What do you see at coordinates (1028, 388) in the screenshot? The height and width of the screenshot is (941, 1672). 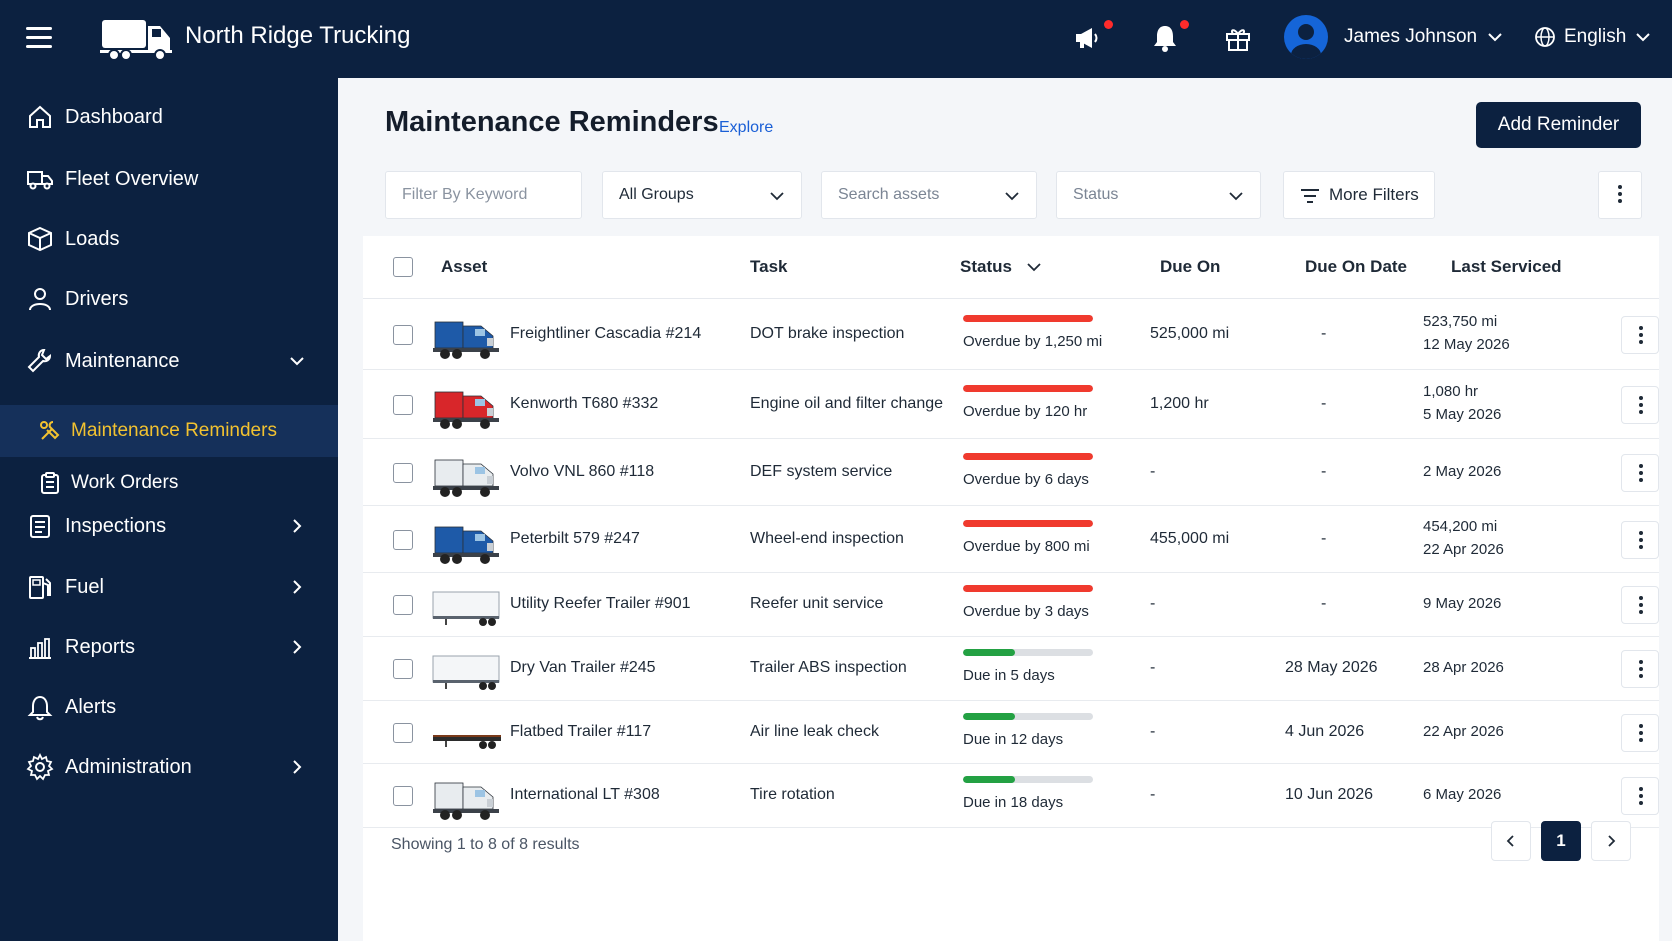 I see `status-progress-bar` at bounding box center [1028, 388].